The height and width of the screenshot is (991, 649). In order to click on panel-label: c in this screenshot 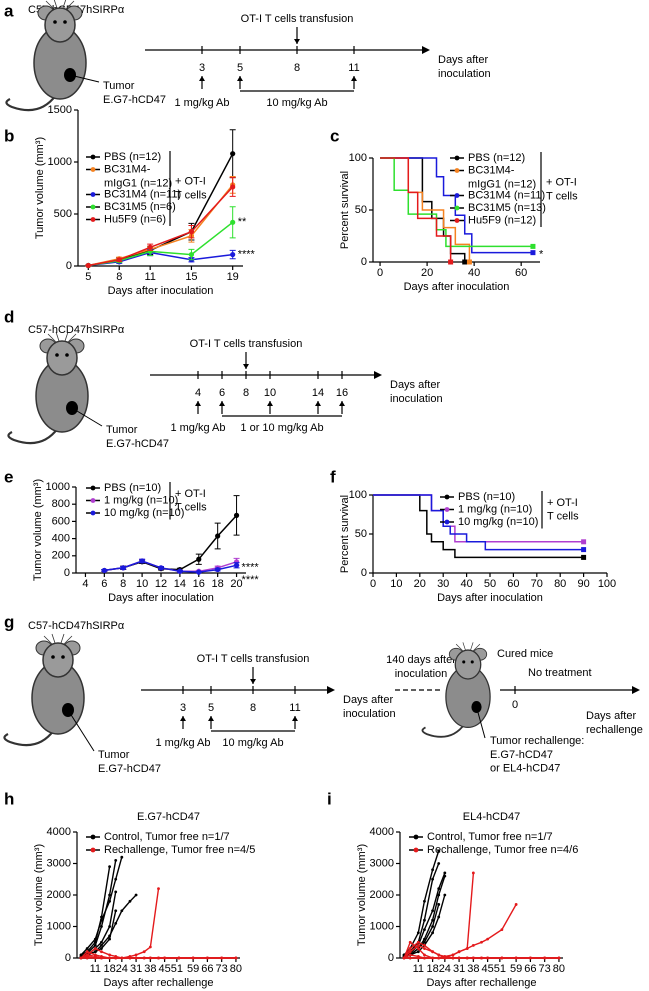, I will do `click(334, 135)`.